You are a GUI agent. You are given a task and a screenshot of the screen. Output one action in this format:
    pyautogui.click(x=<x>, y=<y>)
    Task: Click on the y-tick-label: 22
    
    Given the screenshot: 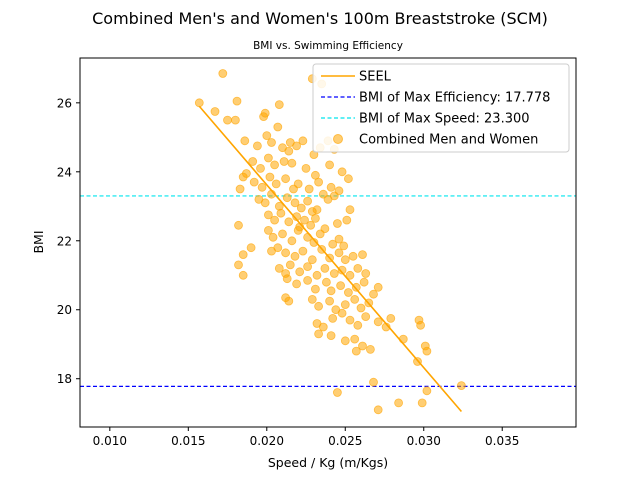 What is the action you would take?
    pyautogui.click(x=64, y=241)
    